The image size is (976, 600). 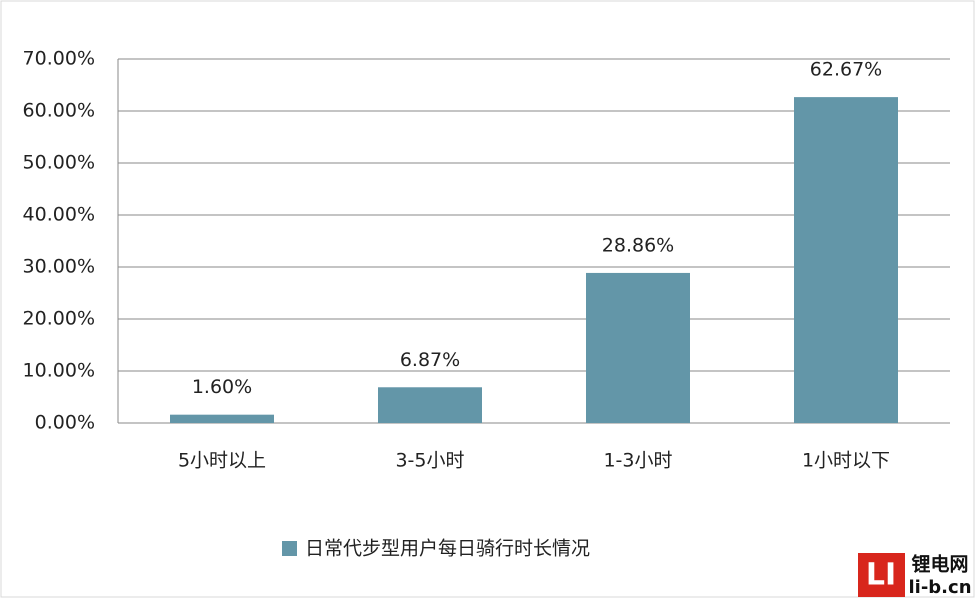 What do you see at coordinates (59, 215) in the screenshot?
I see `y-tick-label: 40.00%` at bounding box center [59, 215].